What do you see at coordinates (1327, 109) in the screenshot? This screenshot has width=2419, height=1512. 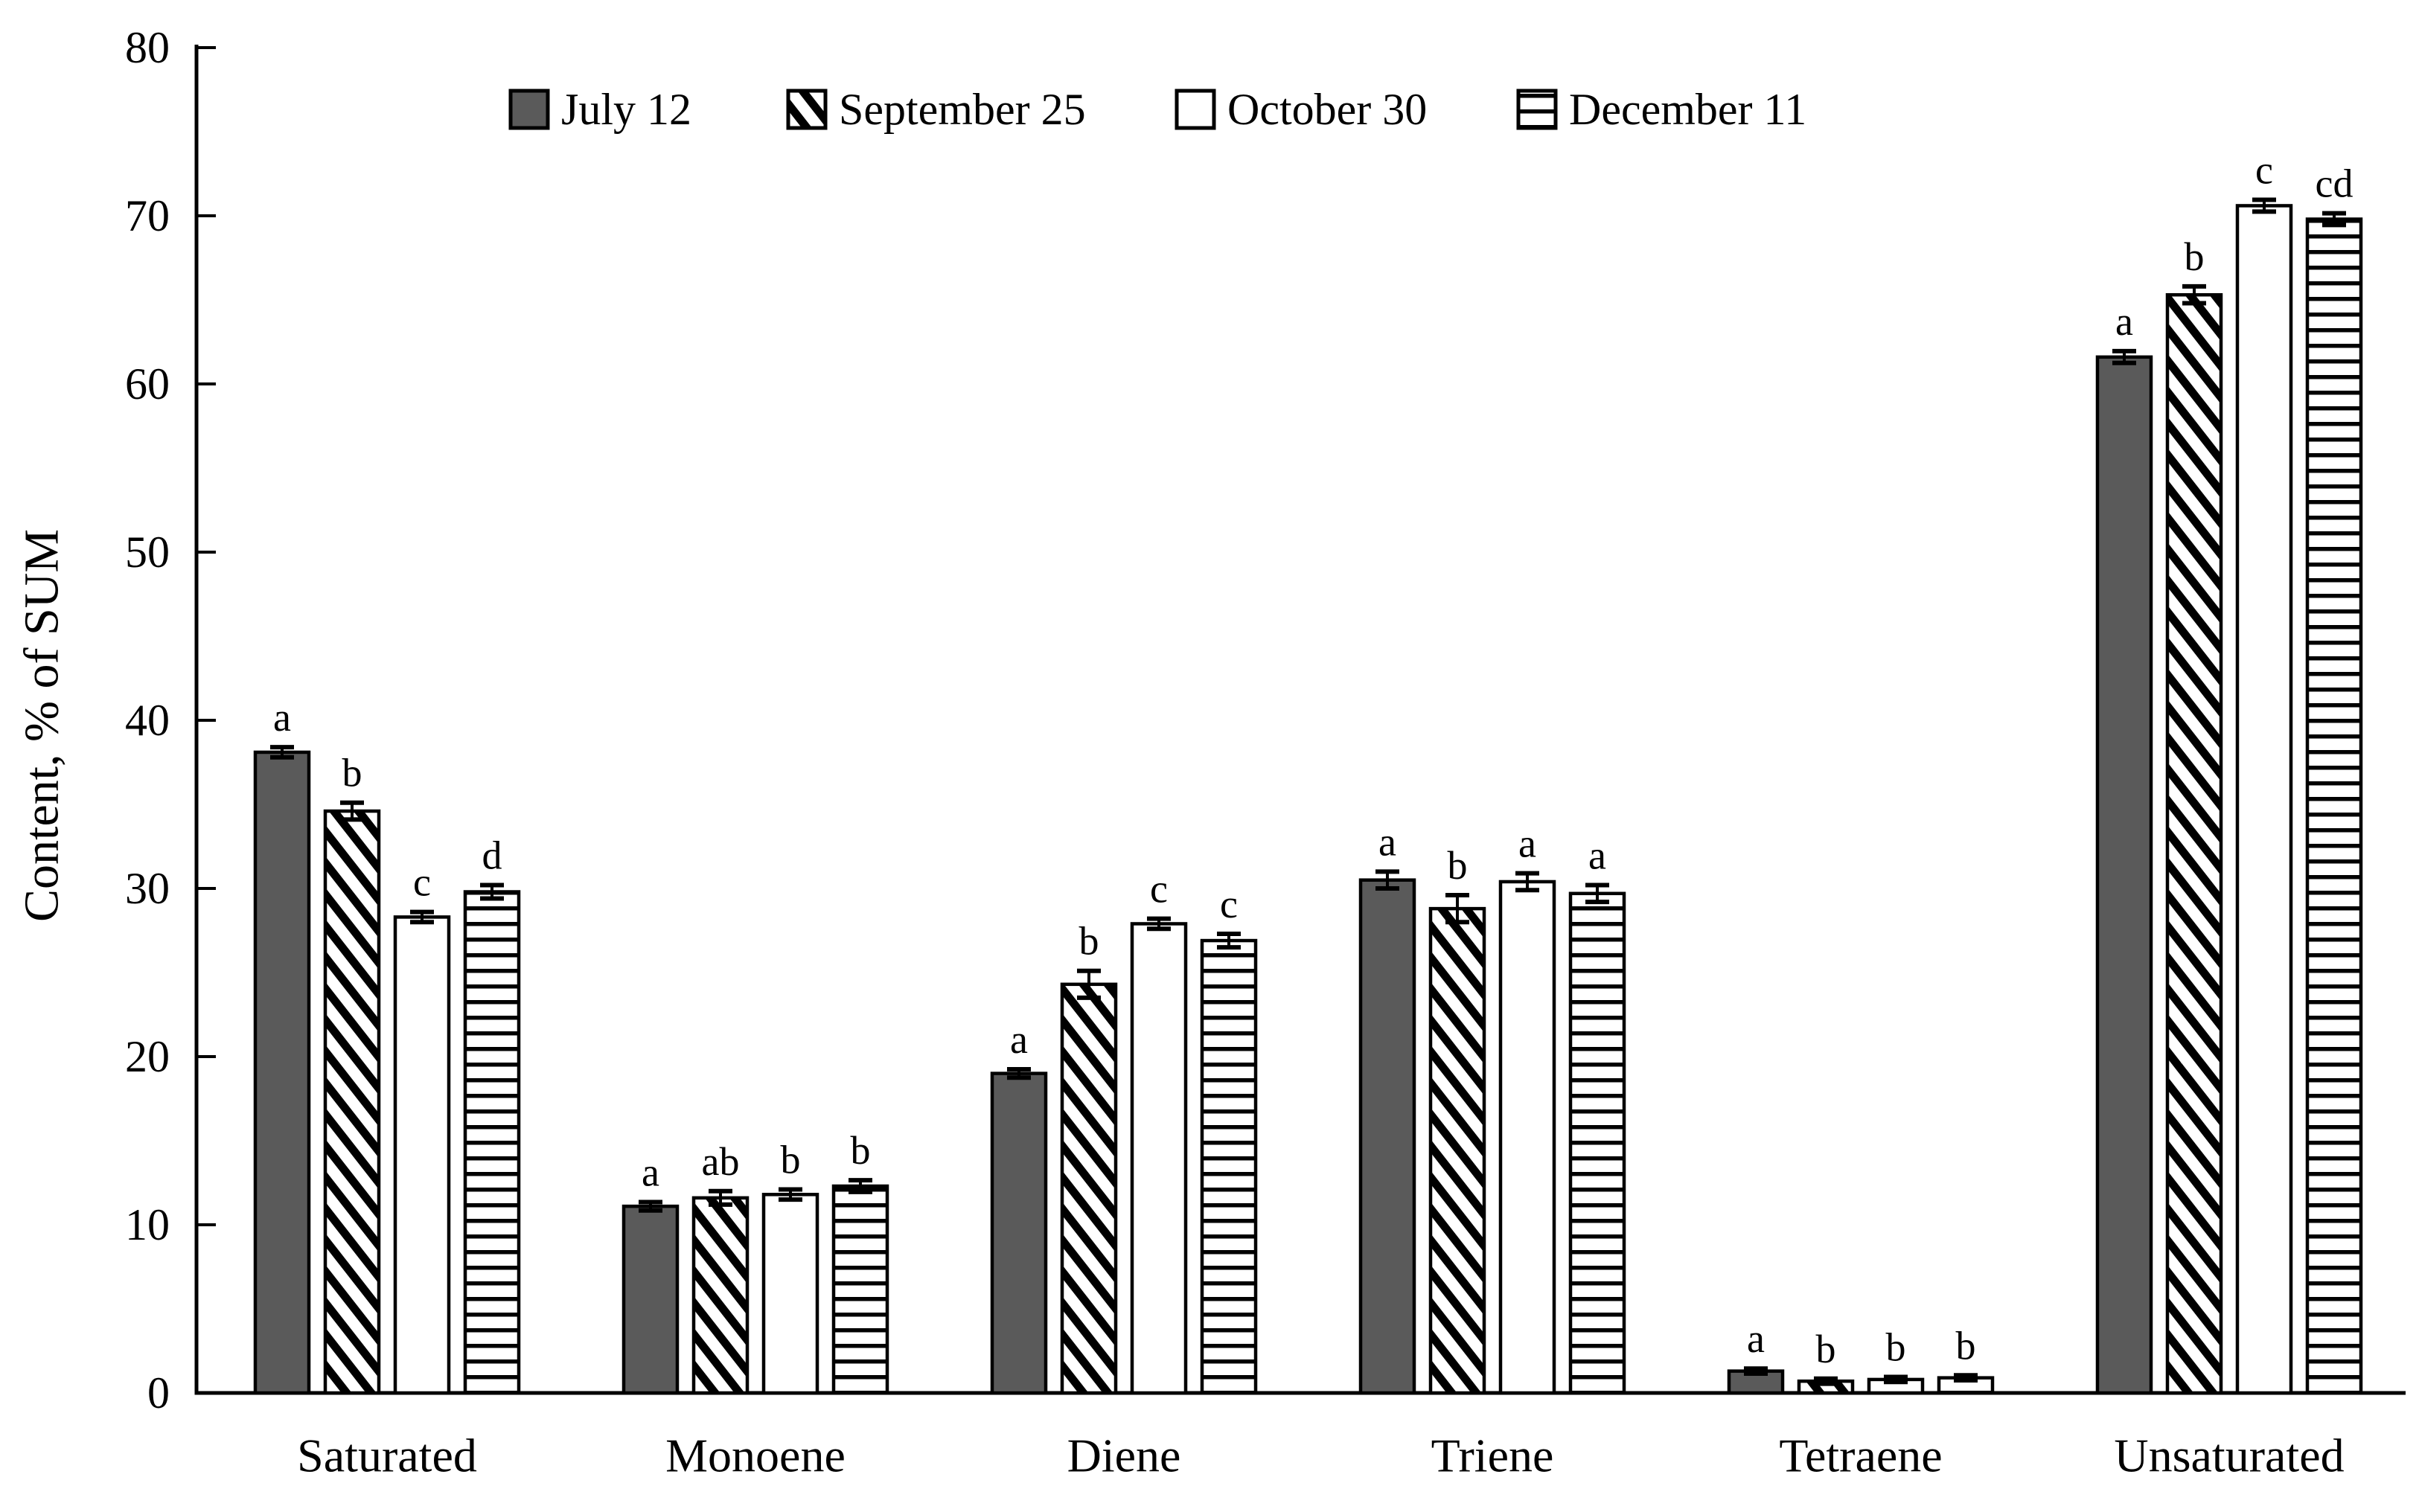 I see `legend-label: October 30` at bounding box center [1327, 109].